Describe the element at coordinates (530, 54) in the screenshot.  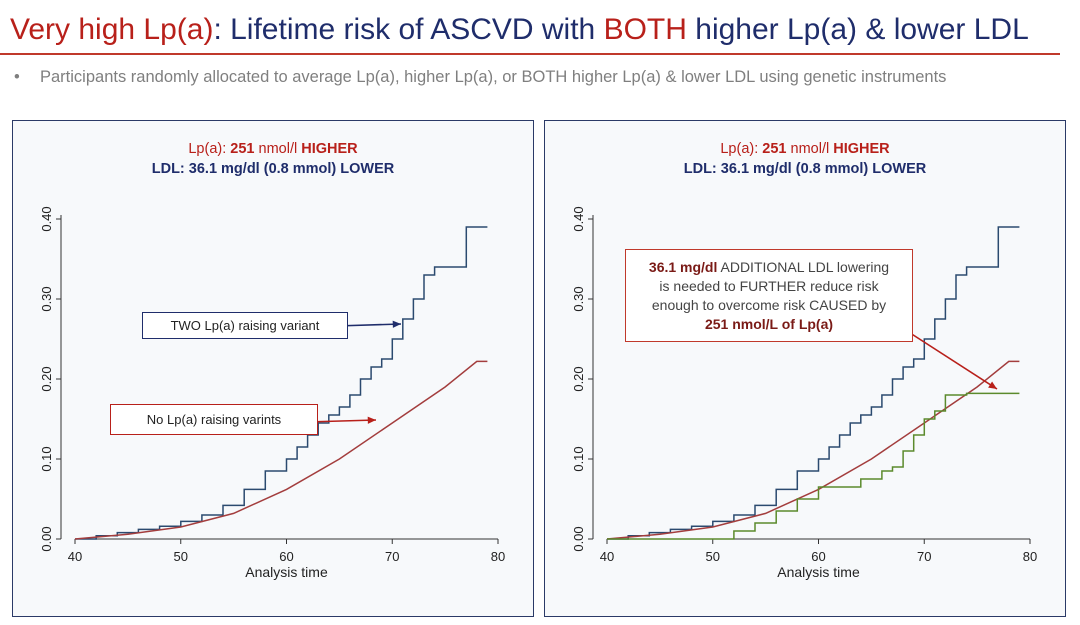
I see `title-rule` at that location.